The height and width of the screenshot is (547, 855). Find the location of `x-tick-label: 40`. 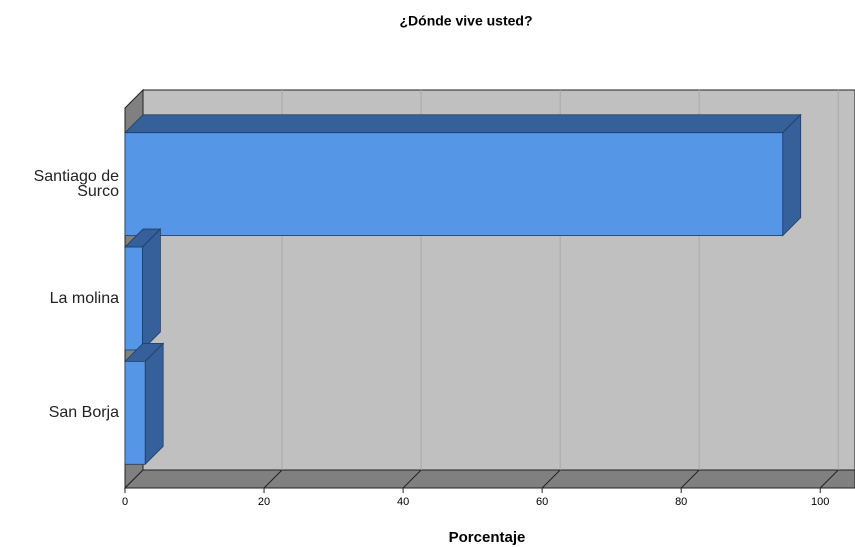

x-tick-label: 40 is located at coordinates (403, 502).